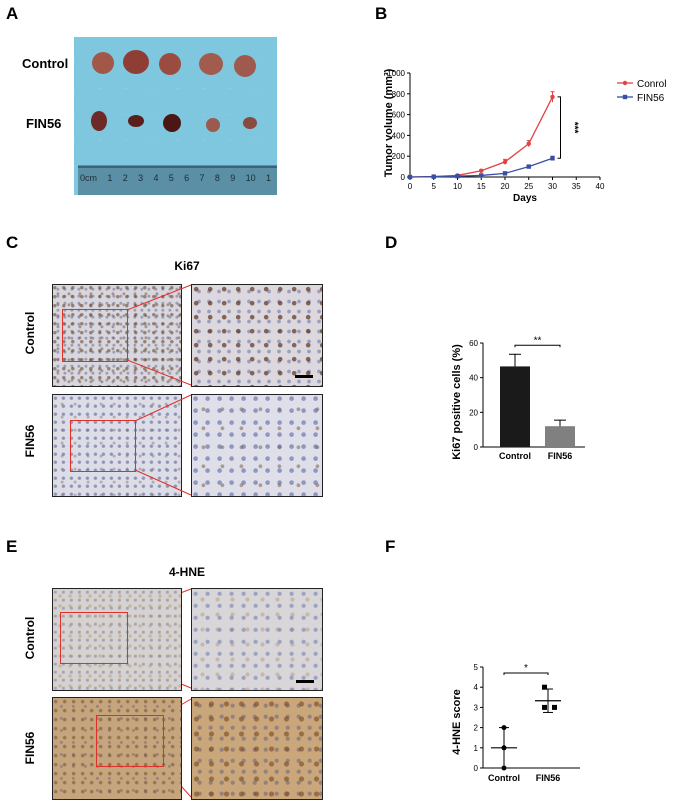 The image size is (679, 805). What do you see at coordinates (187, 178) in the screenshot?
I see `ruler-tick: 6` at bounding box center [187, 178].